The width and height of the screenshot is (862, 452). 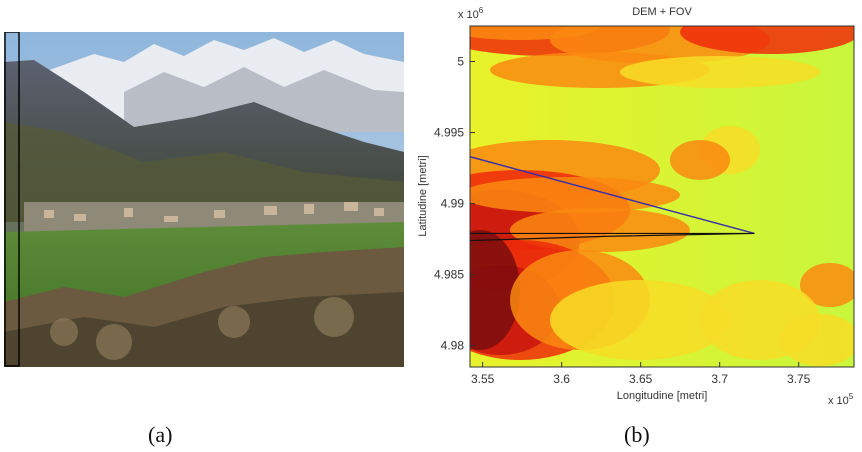 I want to click on x-tick-label-4: 3.75, so click(x=799, y=379).